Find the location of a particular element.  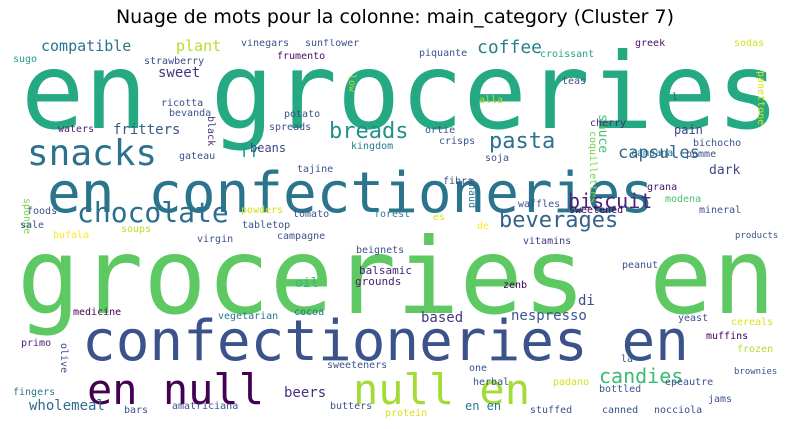

word: beers is located at coordinates (305, 393).